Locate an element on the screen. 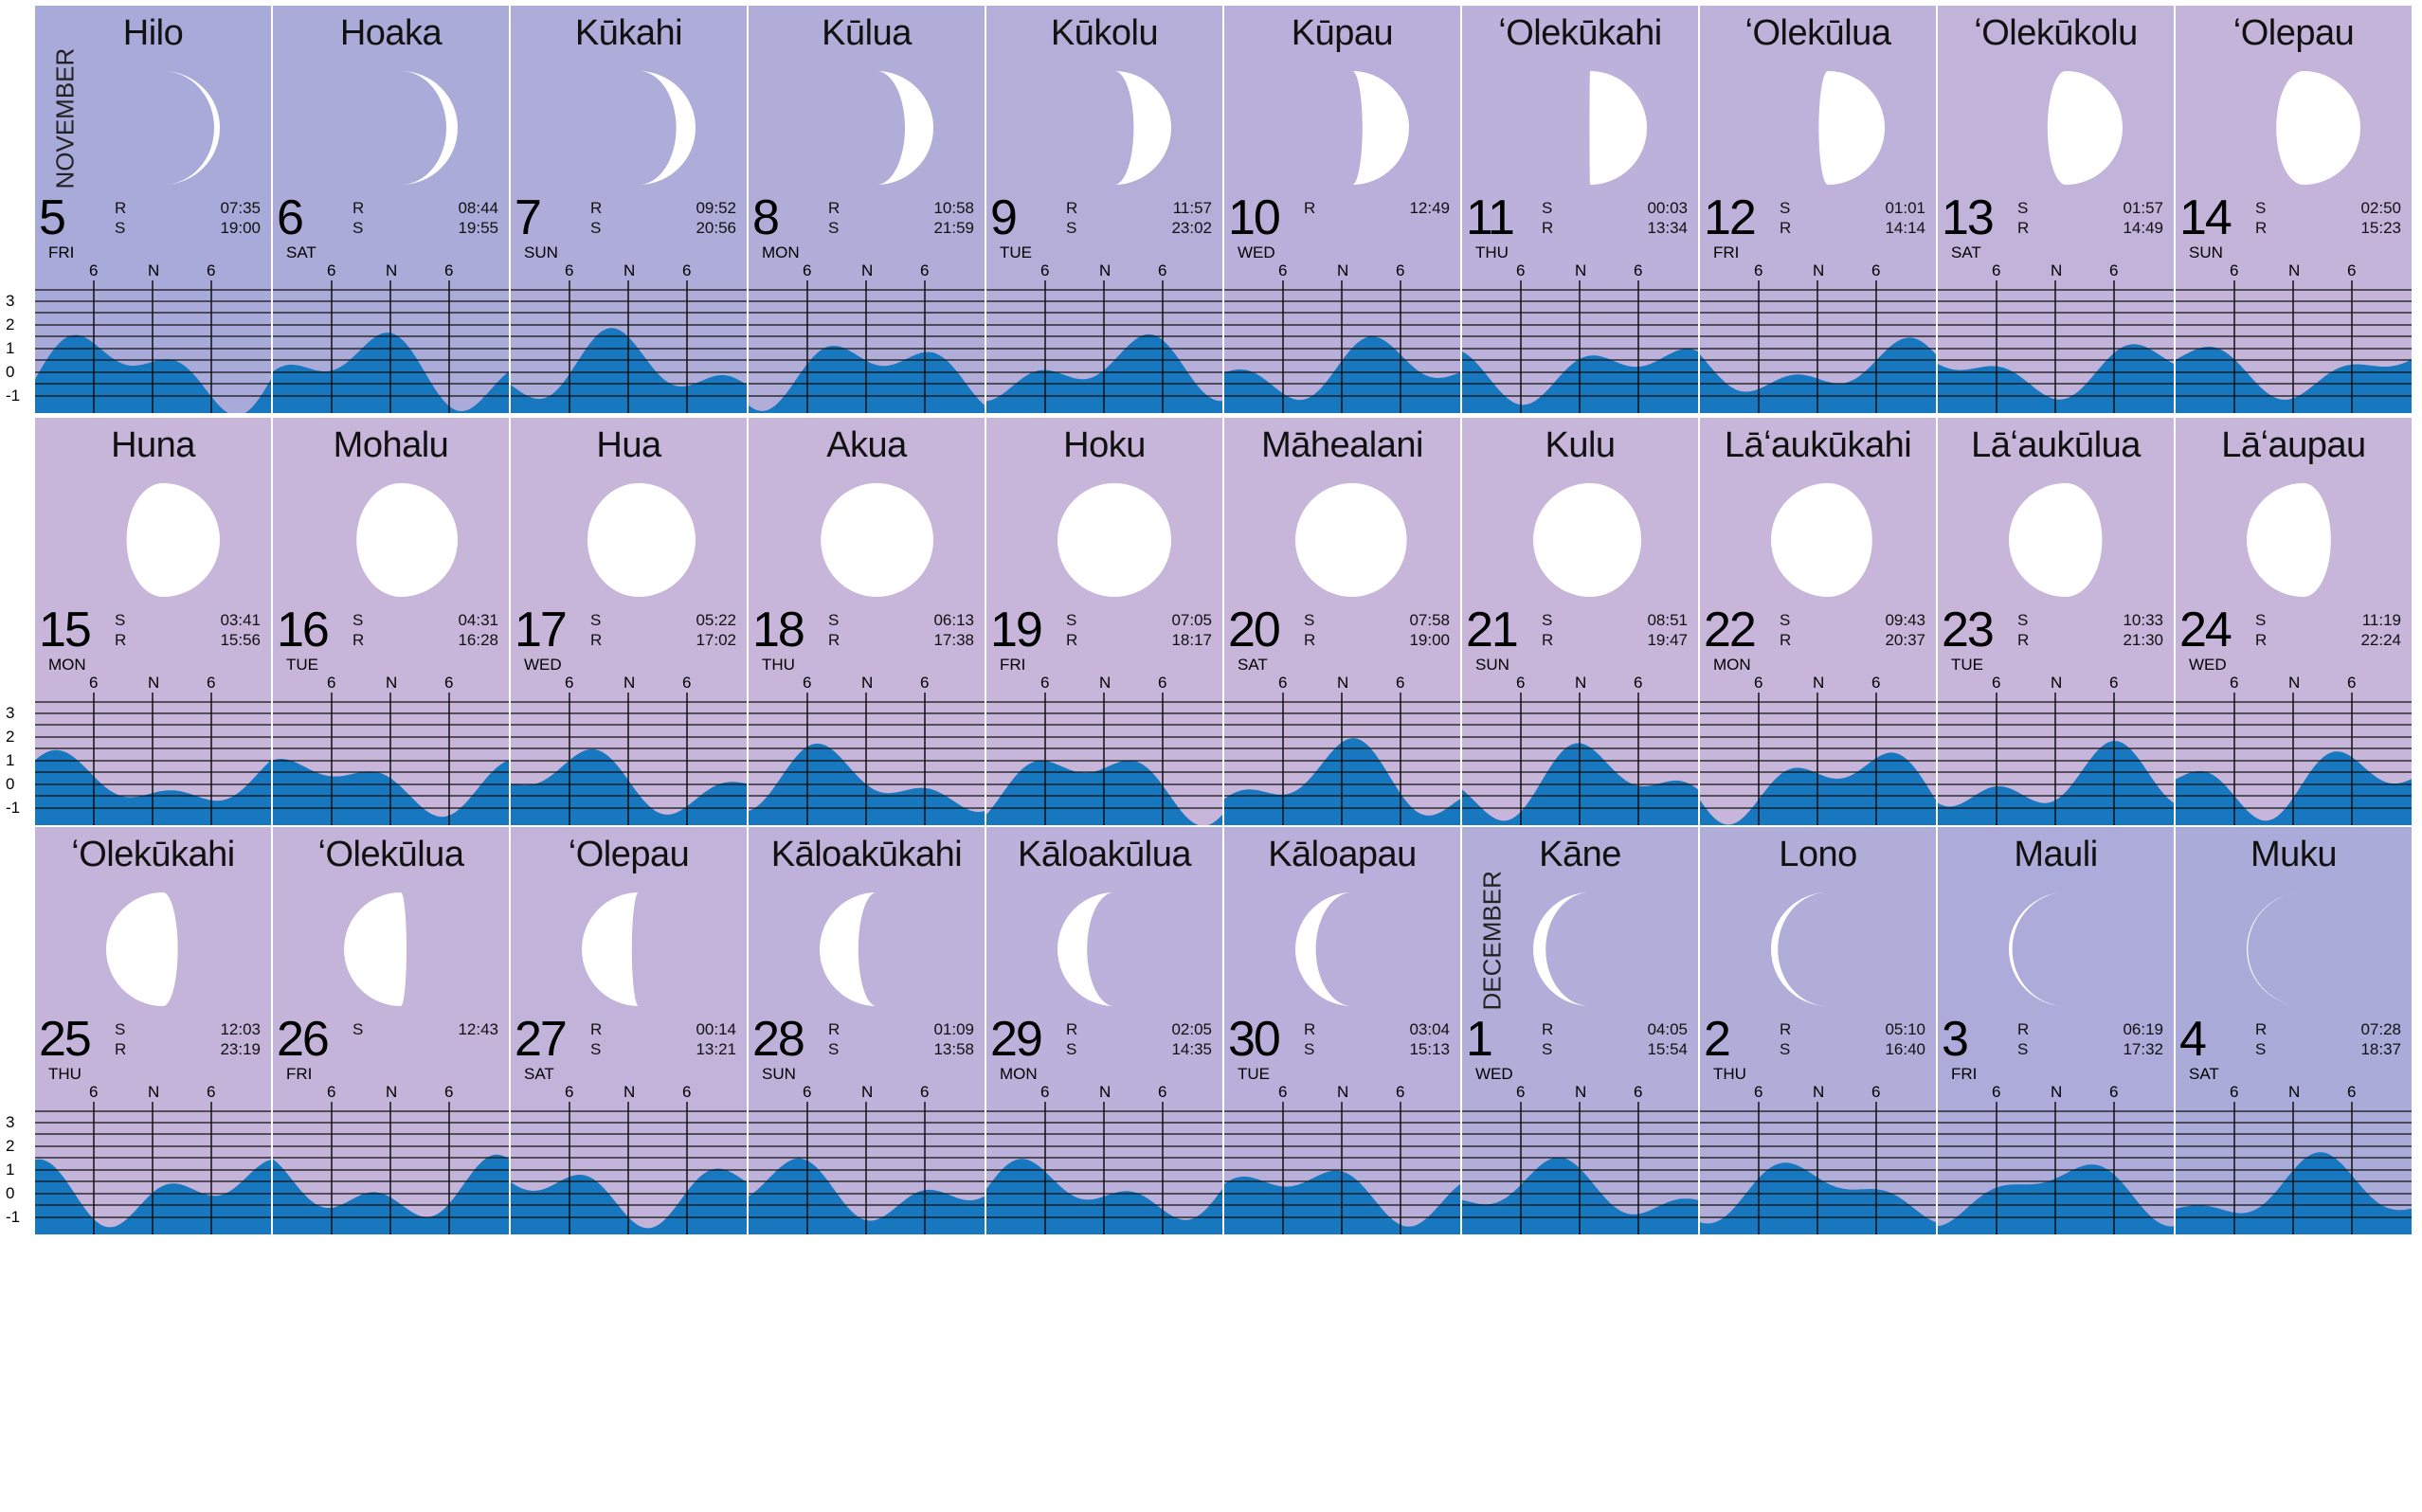 The width and height of the screenshot is (2422, 1512). rise-set-time: 09:52 is located at coordinates (716, 208).